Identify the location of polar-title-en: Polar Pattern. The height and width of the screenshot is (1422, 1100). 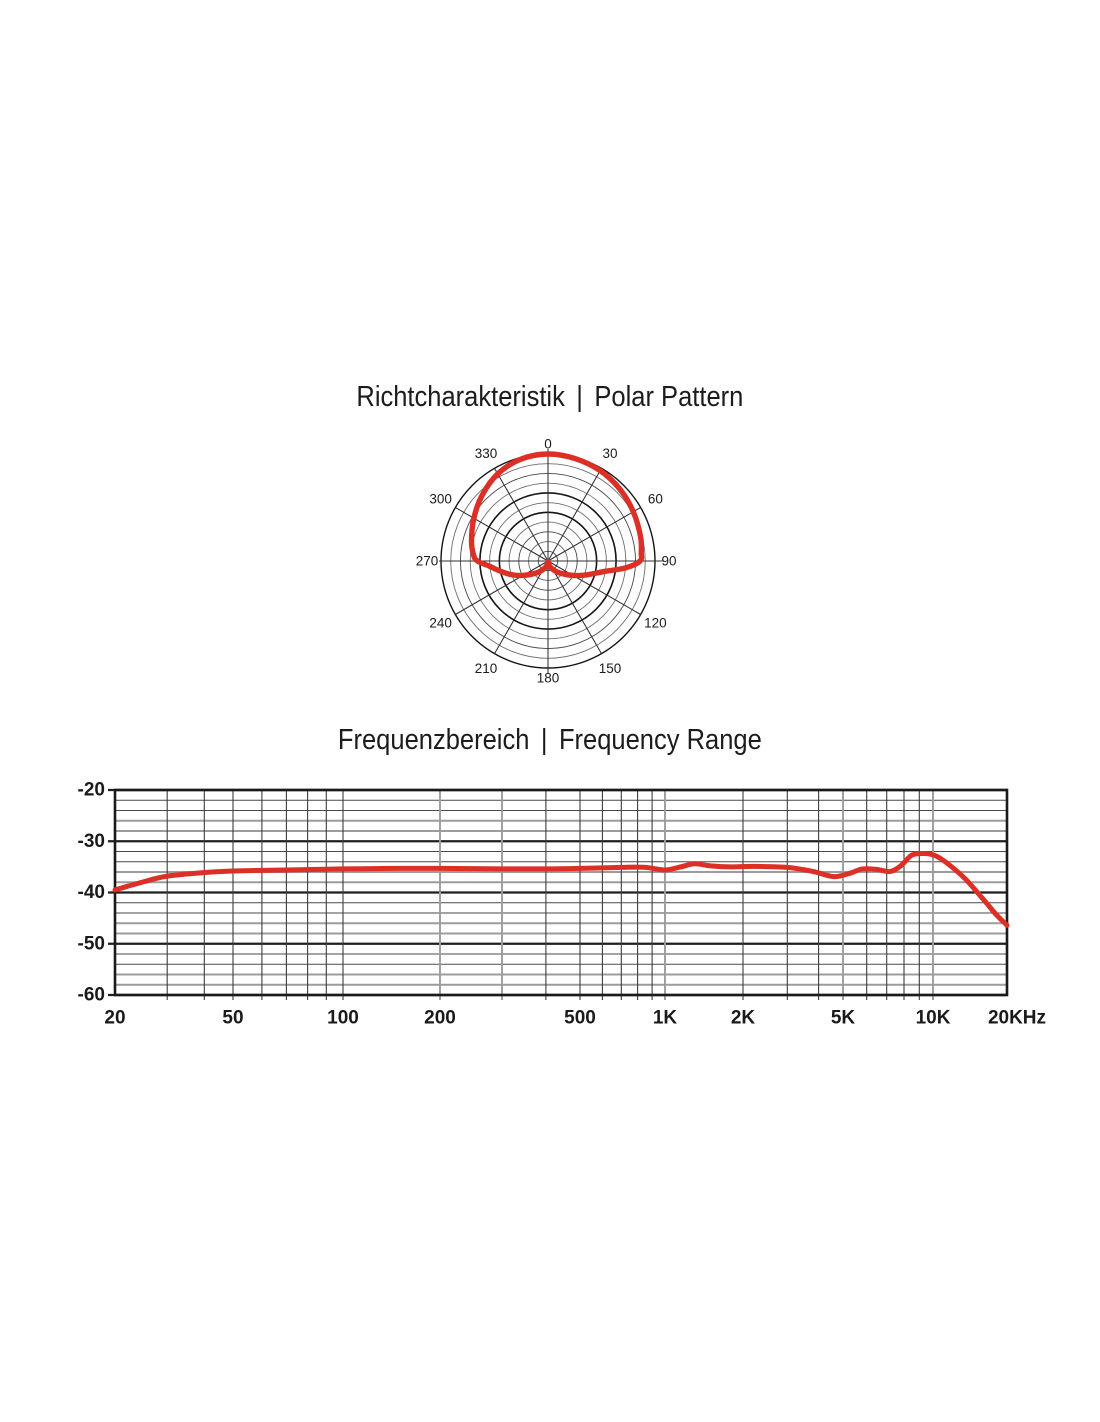
(669, 396).